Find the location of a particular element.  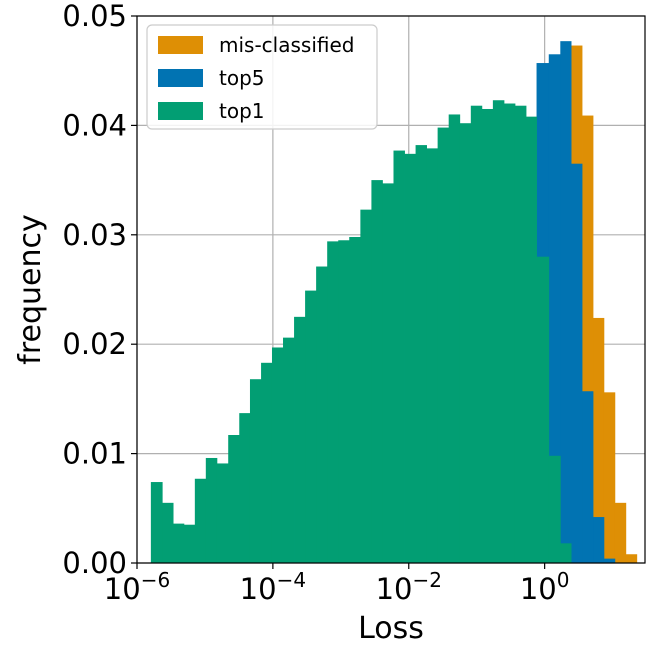

y-tick-label: 0.03 is located at coordinates (94, 235).